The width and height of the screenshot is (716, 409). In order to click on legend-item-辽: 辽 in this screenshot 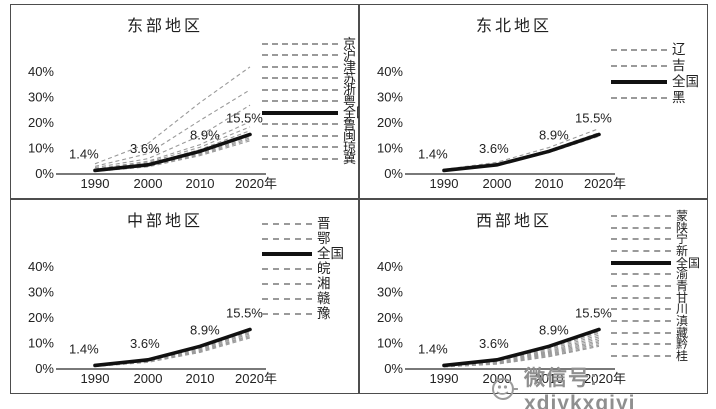, I will do `click(655, 50)`.